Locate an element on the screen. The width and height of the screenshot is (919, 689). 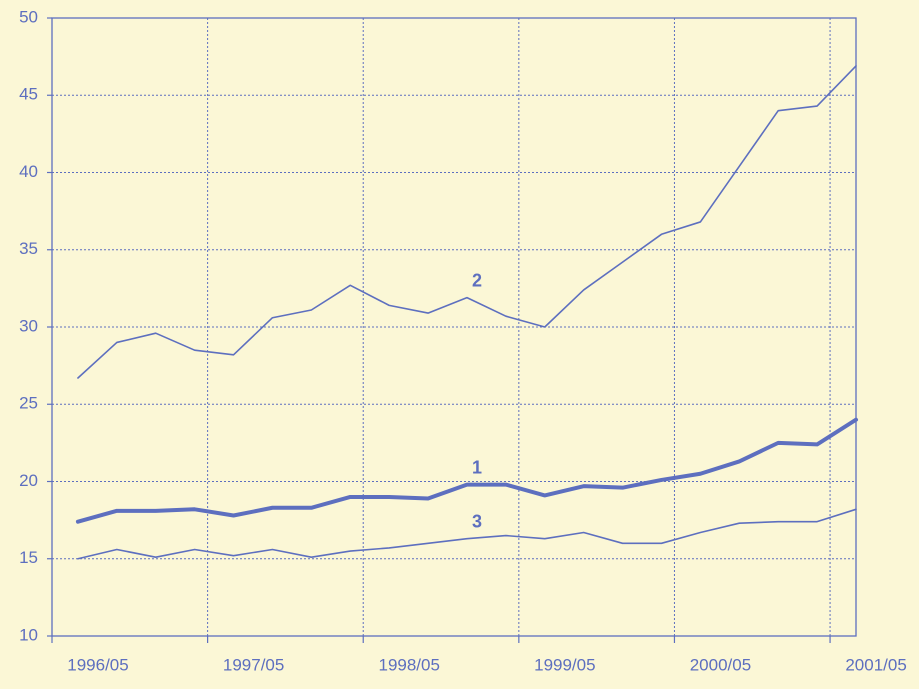
y-tick-label: 30 is located at coordinates (28, 325).